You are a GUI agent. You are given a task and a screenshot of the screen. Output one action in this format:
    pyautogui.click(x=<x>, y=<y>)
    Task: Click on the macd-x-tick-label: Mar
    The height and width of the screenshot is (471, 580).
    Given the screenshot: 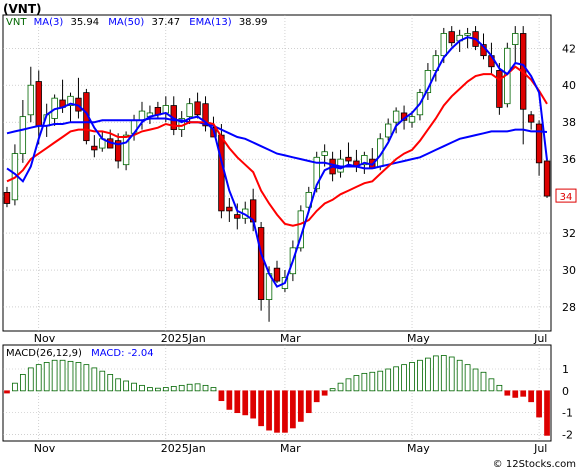 What is the action you would take?
    pyautogui.click(x=290, y=448)
    